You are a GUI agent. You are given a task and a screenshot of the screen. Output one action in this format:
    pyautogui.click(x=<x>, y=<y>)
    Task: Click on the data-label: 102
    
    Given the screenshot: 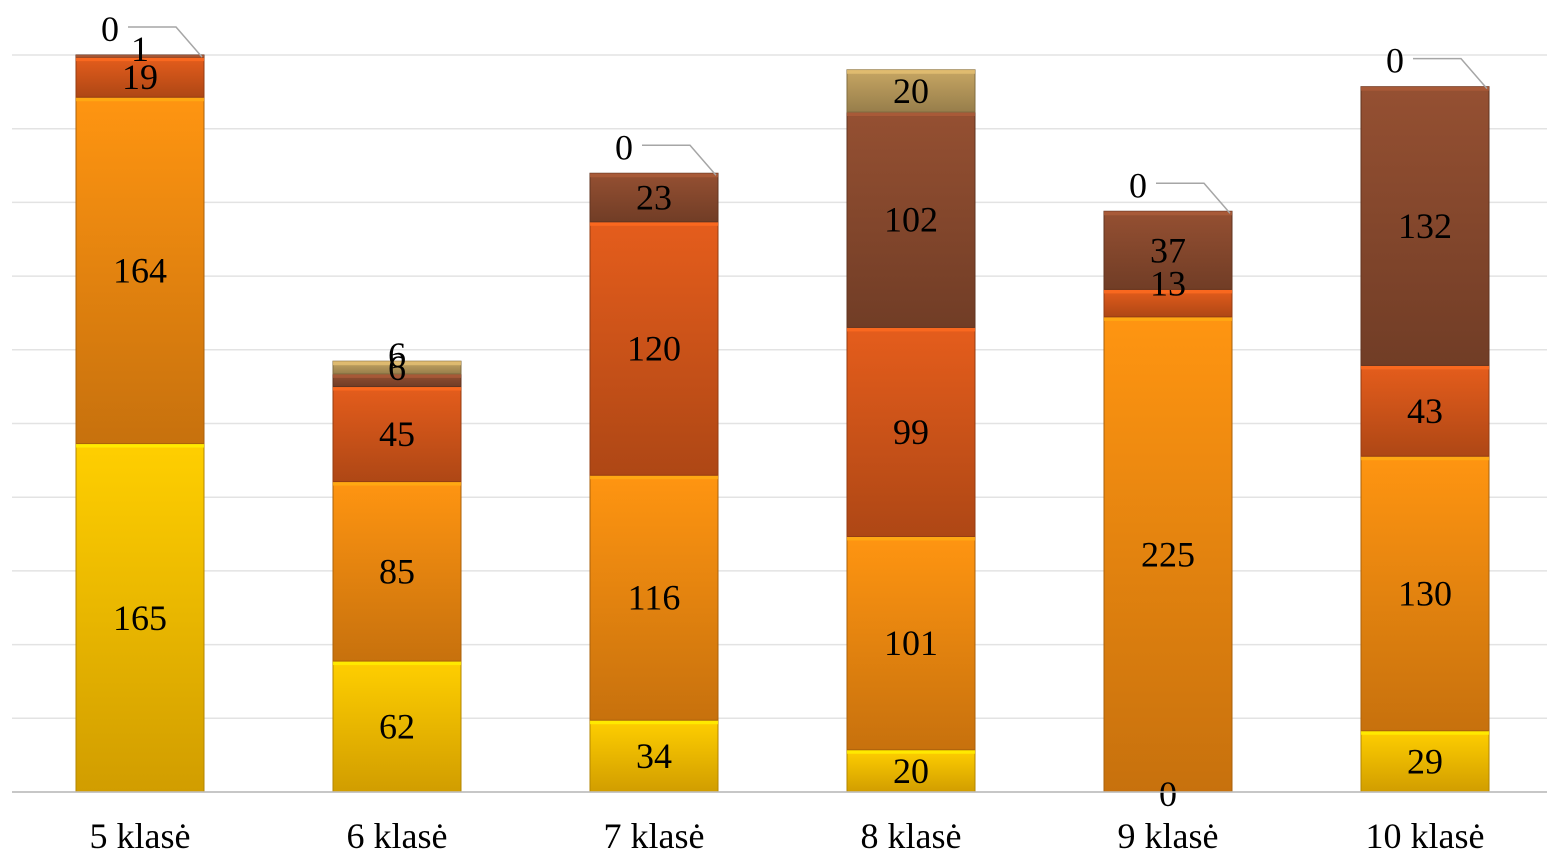 What is the action you would take?
    pyautogui.click(x=911, y=220)
    